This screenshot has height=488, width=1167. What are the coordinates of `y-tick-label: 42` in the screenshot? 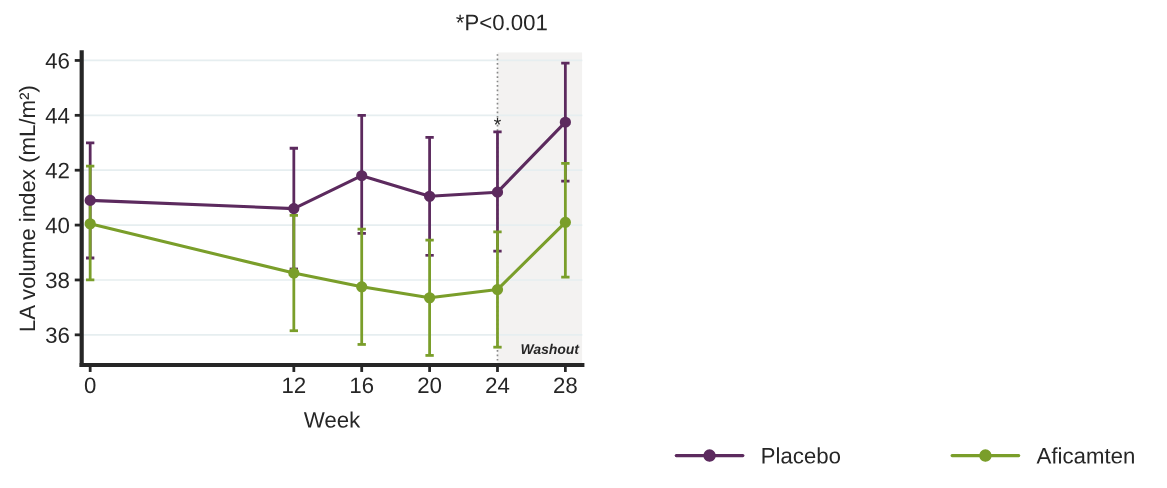 It's located at (57, 170).